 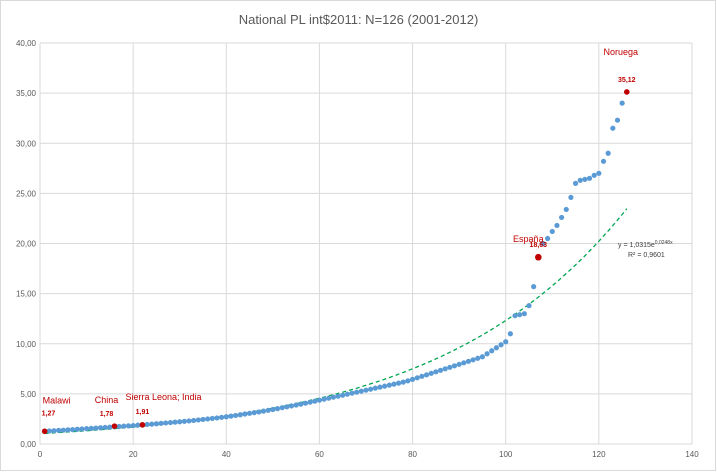 I want to click on y-tick-label: 25,00, so click(x=26, y=193).